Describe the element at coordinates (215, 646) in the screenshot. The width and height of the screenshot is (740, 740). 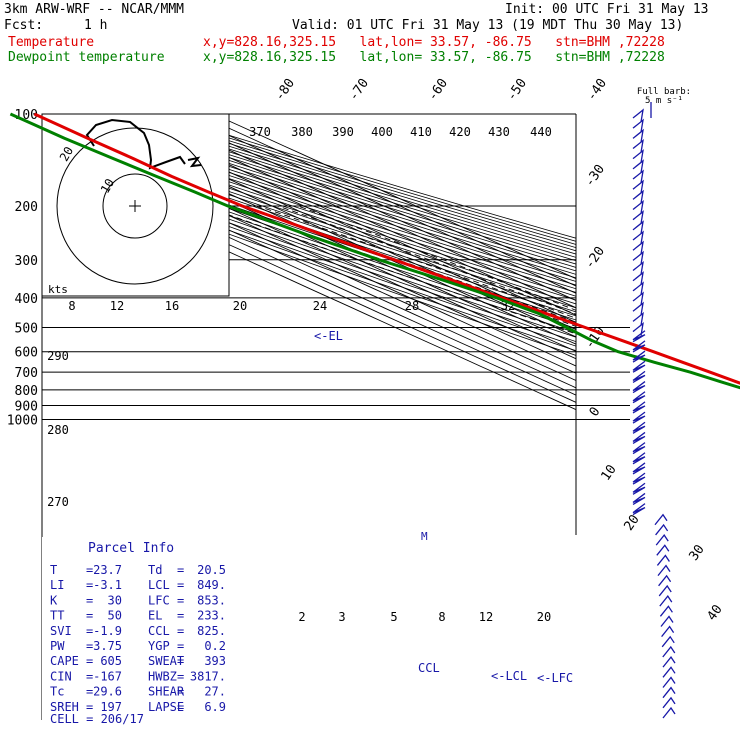
I see `parcel-info-cell: 0.2` at that location.